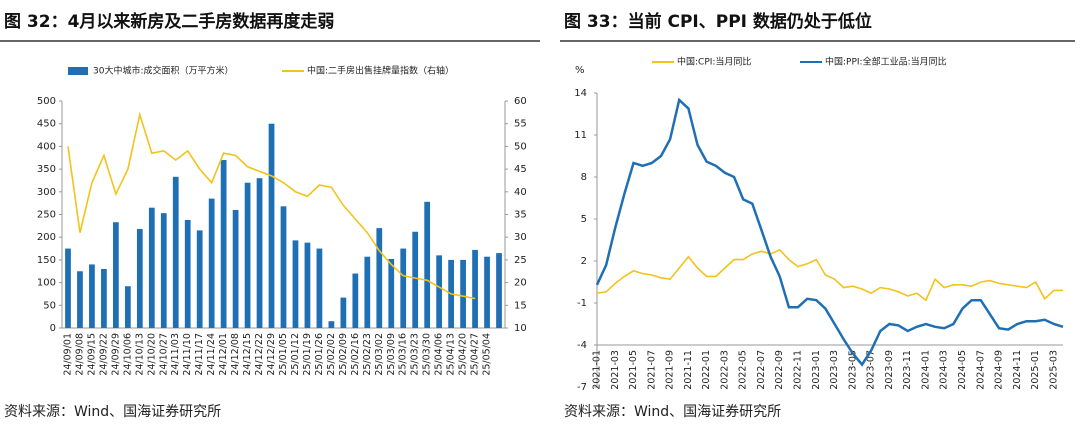 This screenshot has height=435, width=1080. What do you see at coordinates (1053, 370) in the screenshot?
I see `x-tick-label: 2025-03` at bounding box center [1053, 370].